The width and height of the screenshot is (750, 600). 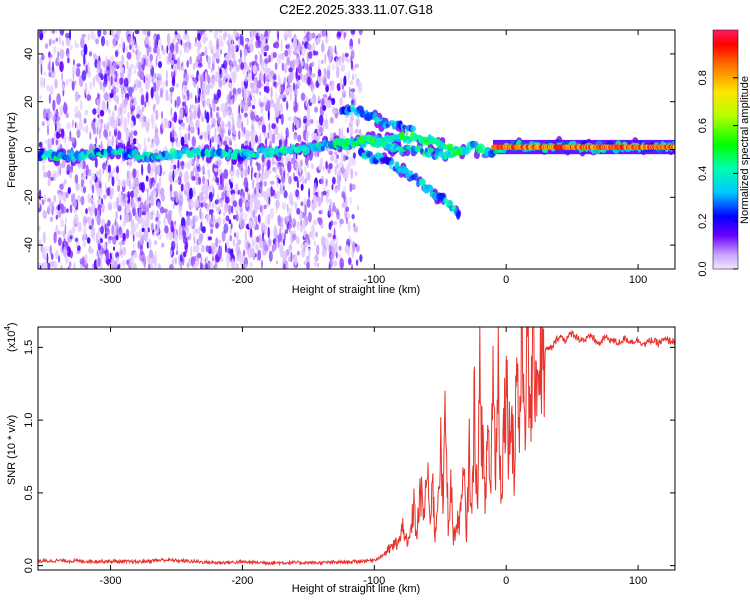 What do you see at coordinates (29, 347) in the screenshot?
I see `y-tick-label: 1.5` at bounding box center [29, 347].